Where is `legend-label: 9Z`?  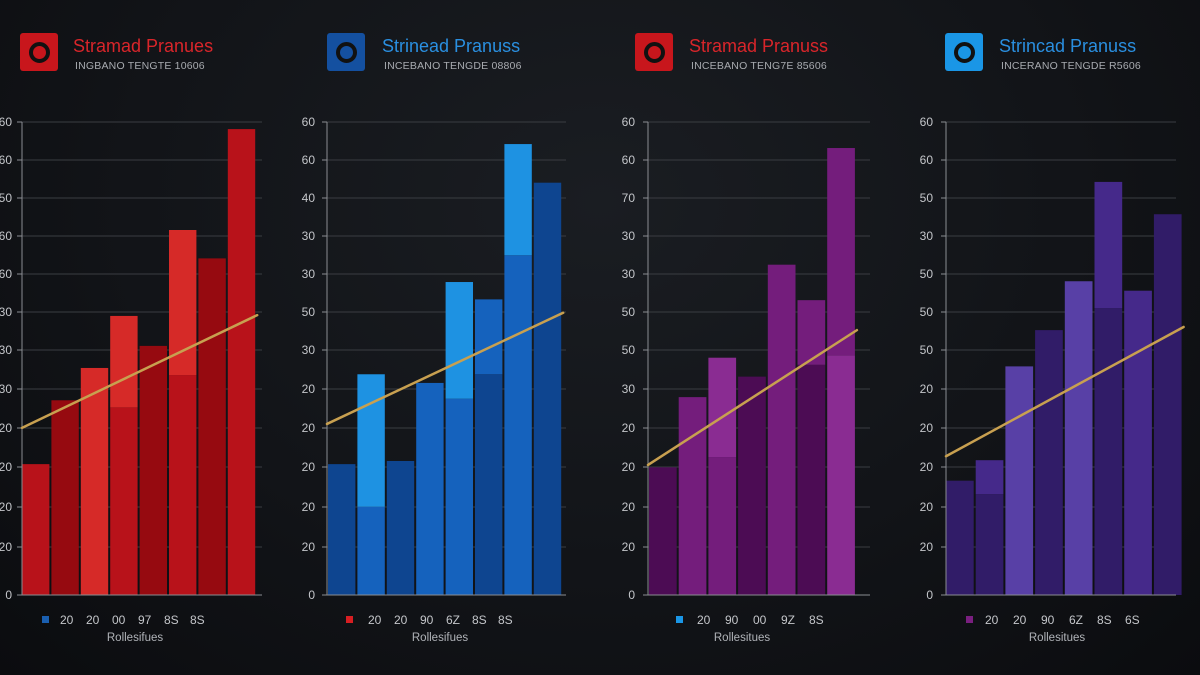
legend-label: 9Z is located at coordinates (788, 620).